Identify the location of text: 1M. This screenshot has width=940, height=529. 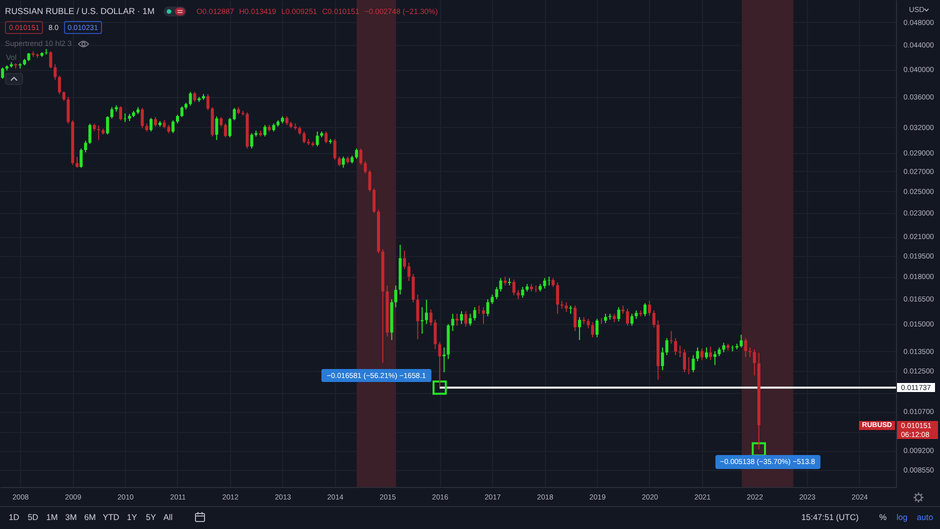
(52, 517).